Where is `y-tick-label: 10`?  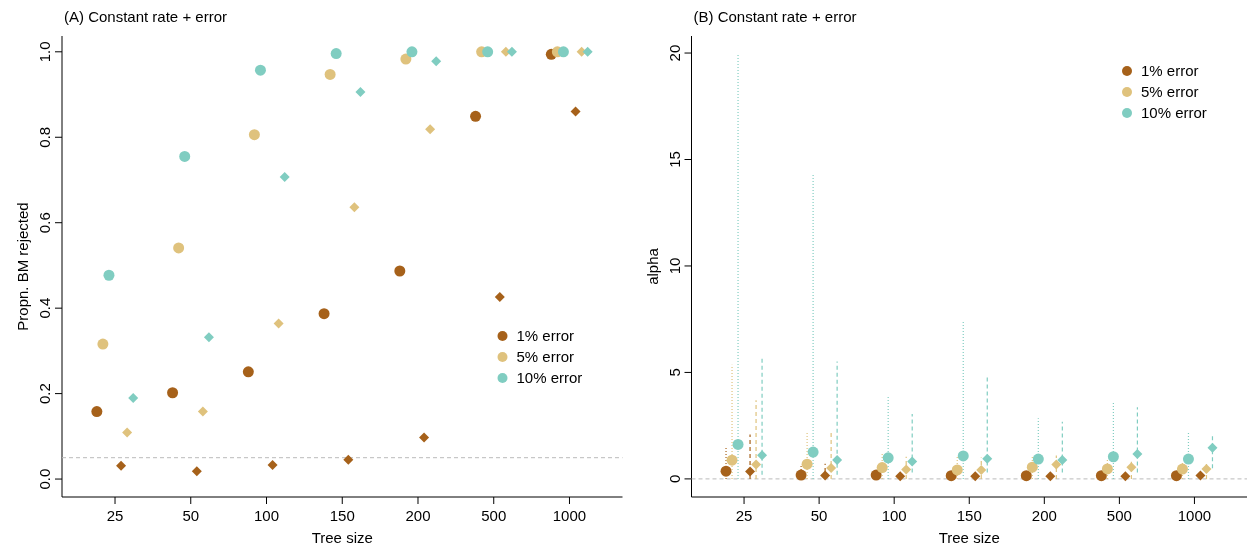
y-tick-label: 10 is located at coordinates (674, 266).